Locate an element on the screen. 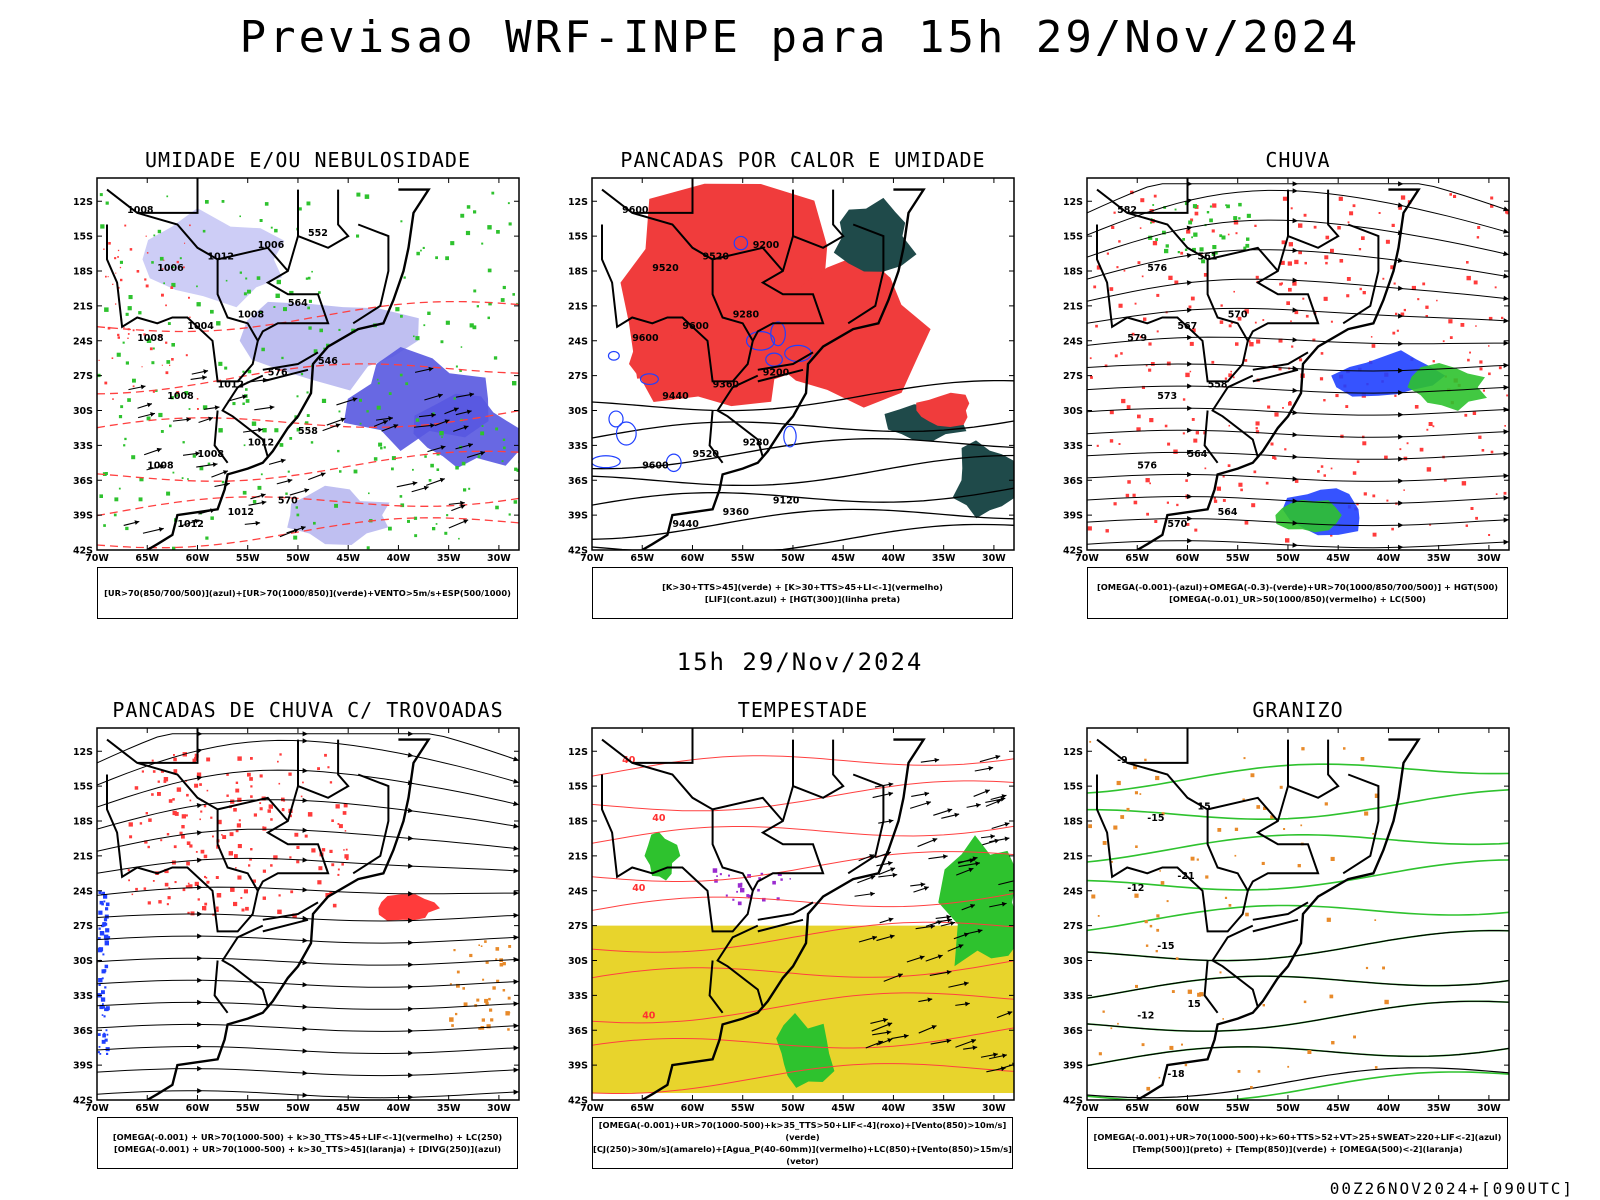 The width and height of the screenshot is (1600, 1200). coastline is located at coordinates (1278, 369).